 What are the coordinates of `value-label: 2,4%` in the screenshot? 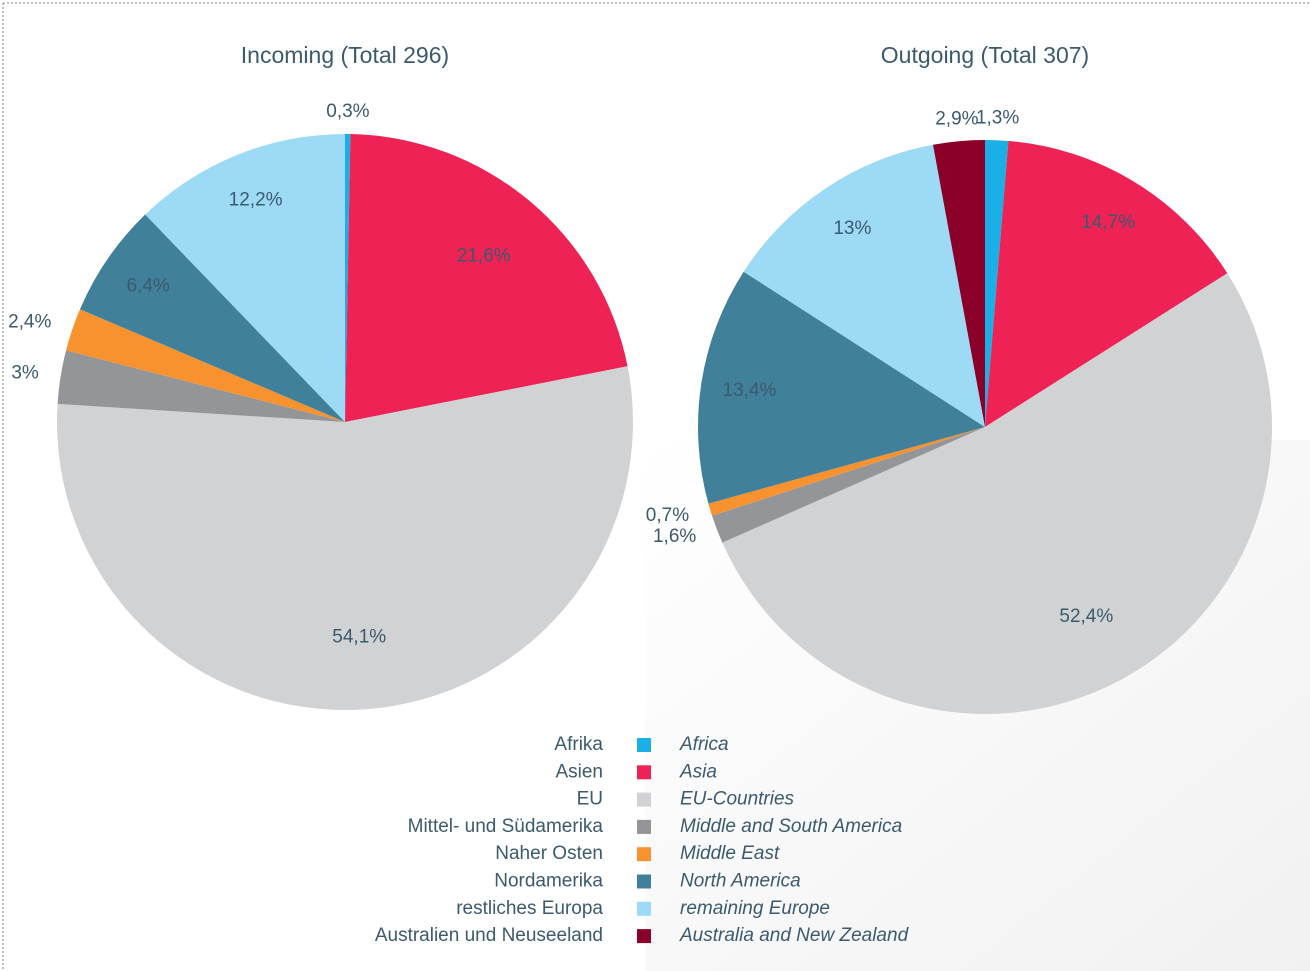 It's located at (29, 322).